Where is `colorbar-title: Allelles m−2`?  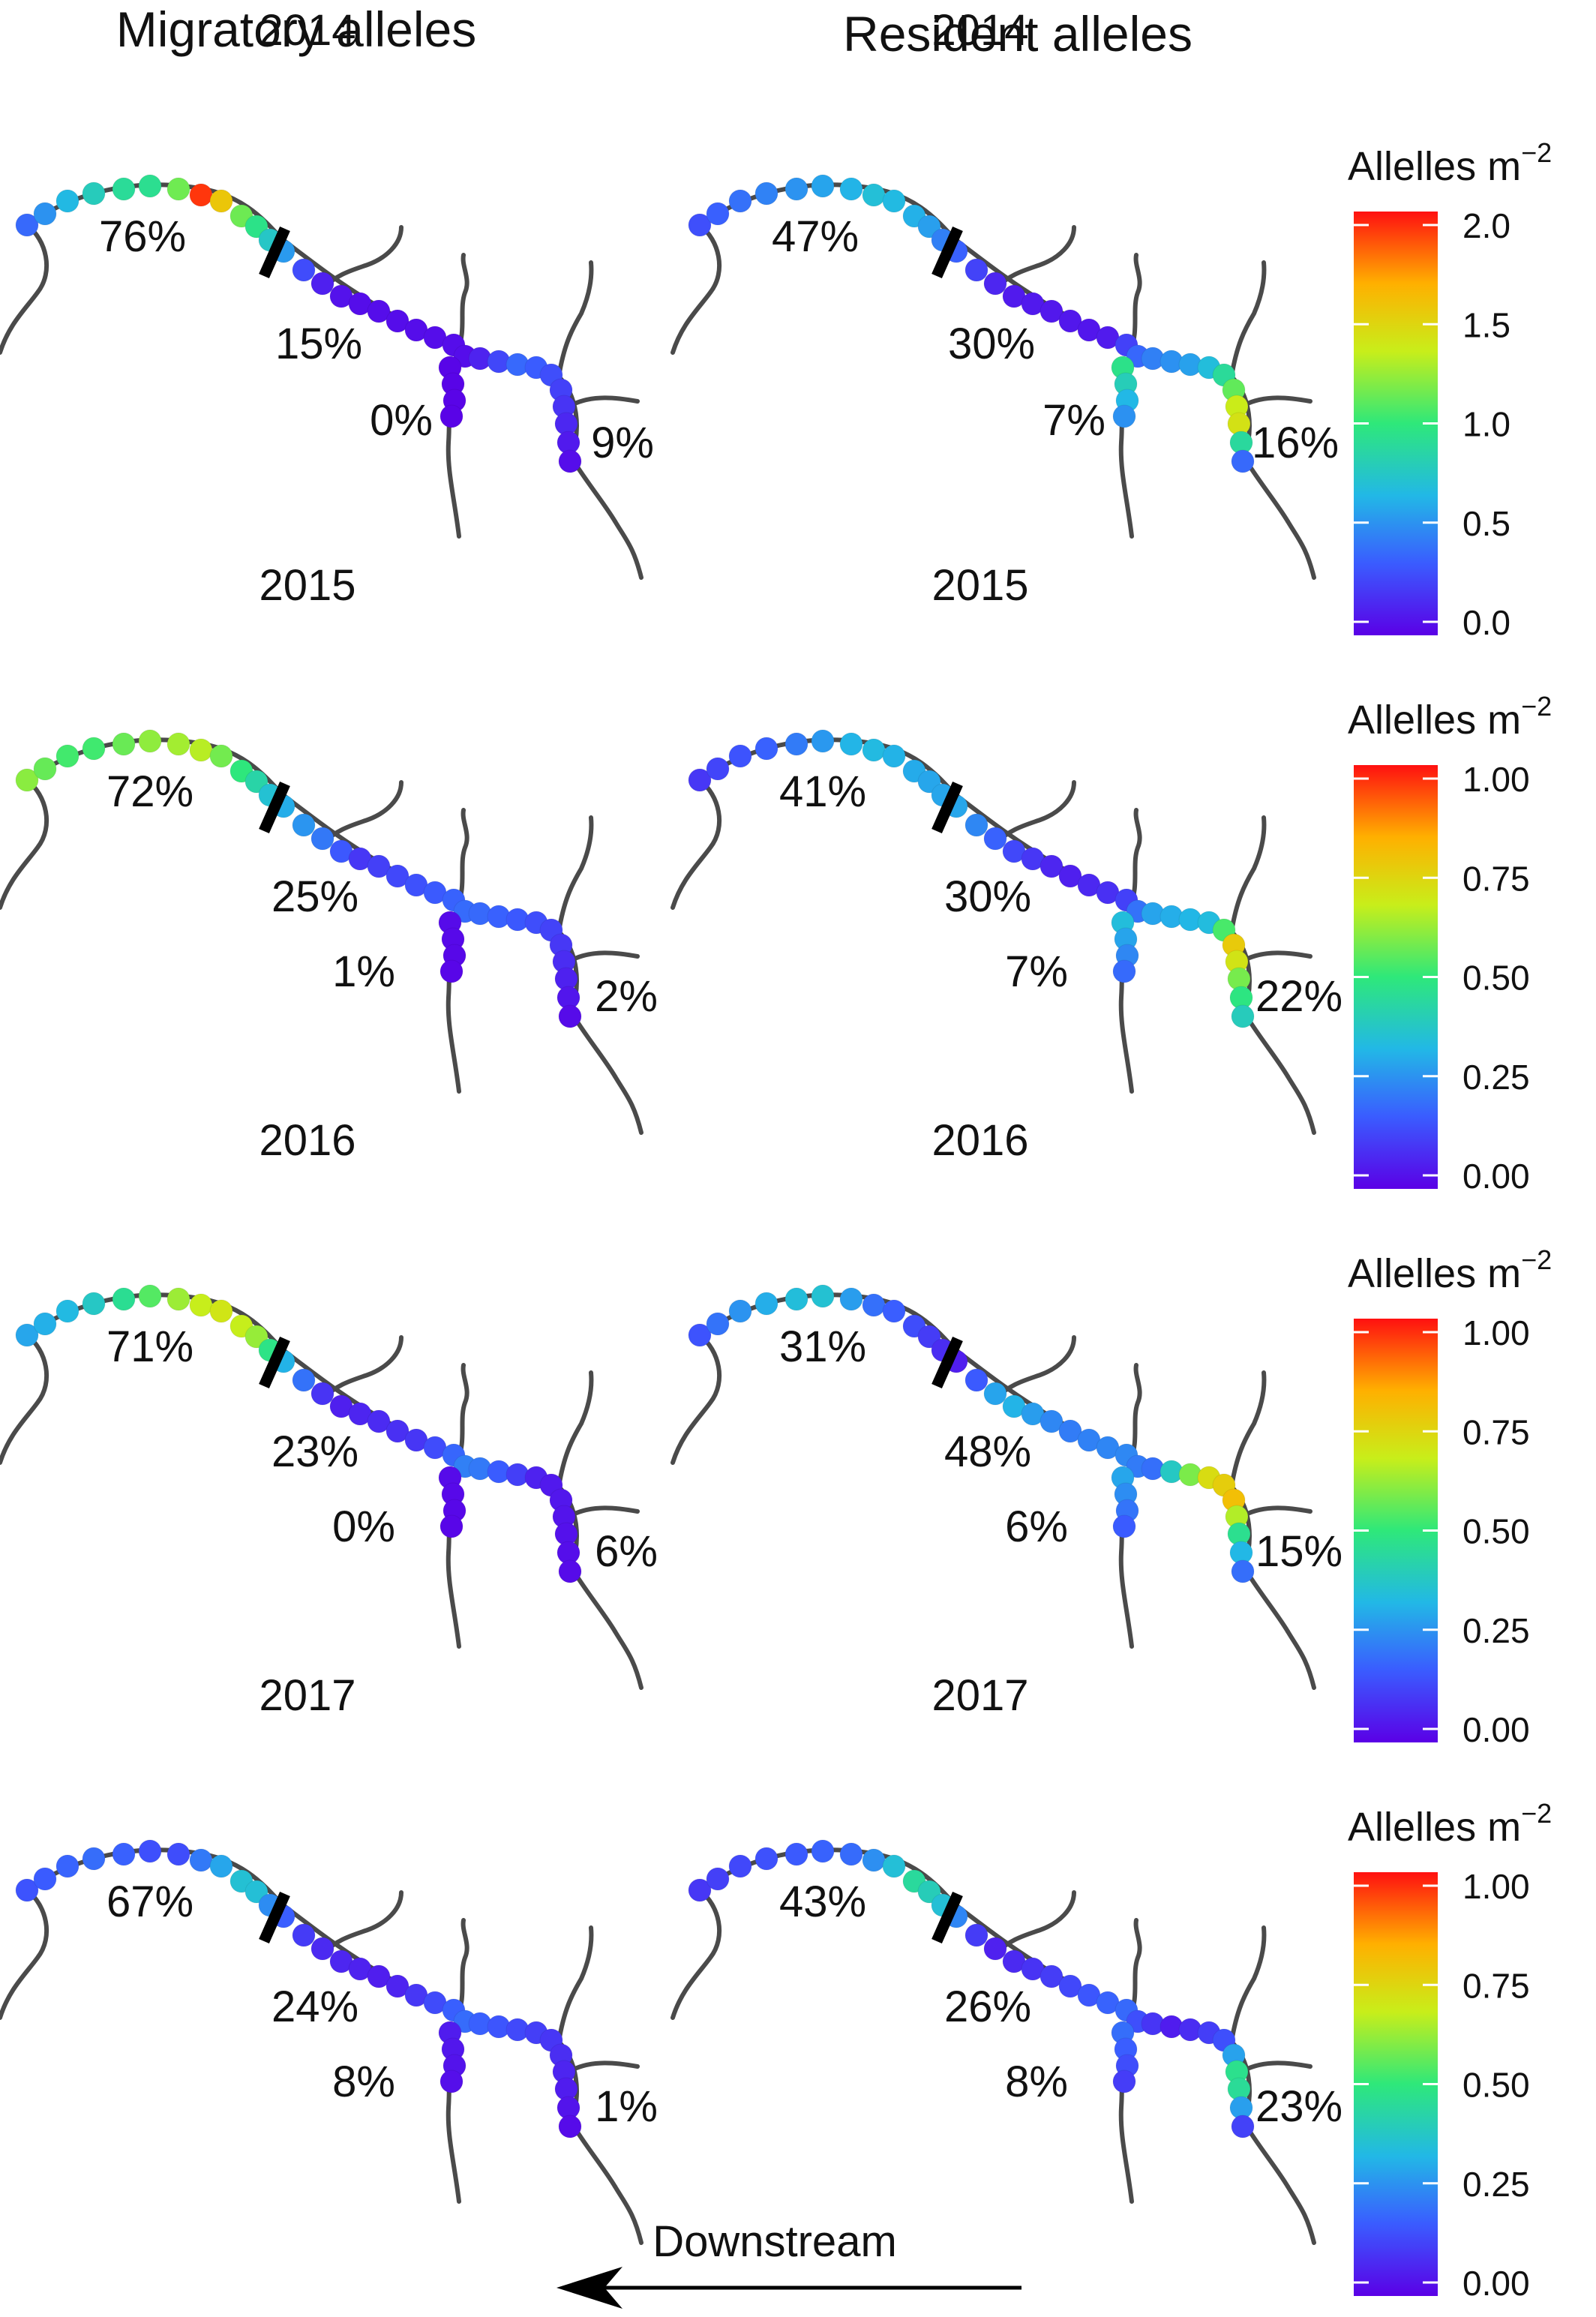 colorbar-title: Allelles m−2 is located at coordinates (1450, 717).